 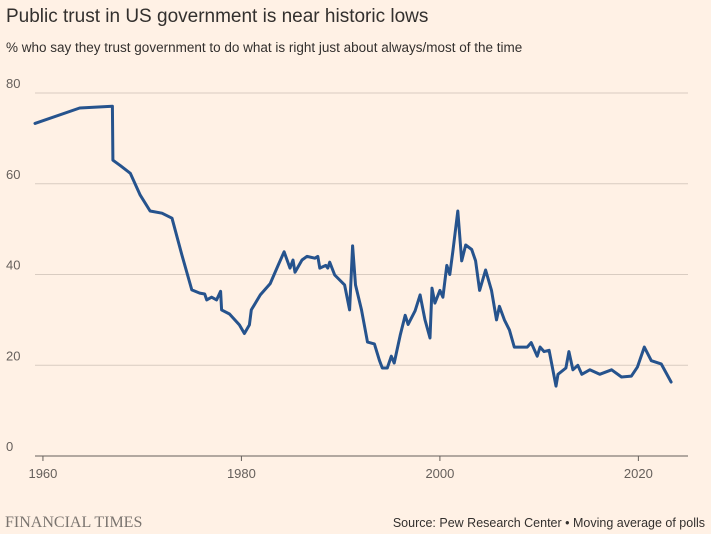 I want to click on y-tick-label: 80, so click(x=13, y=83).